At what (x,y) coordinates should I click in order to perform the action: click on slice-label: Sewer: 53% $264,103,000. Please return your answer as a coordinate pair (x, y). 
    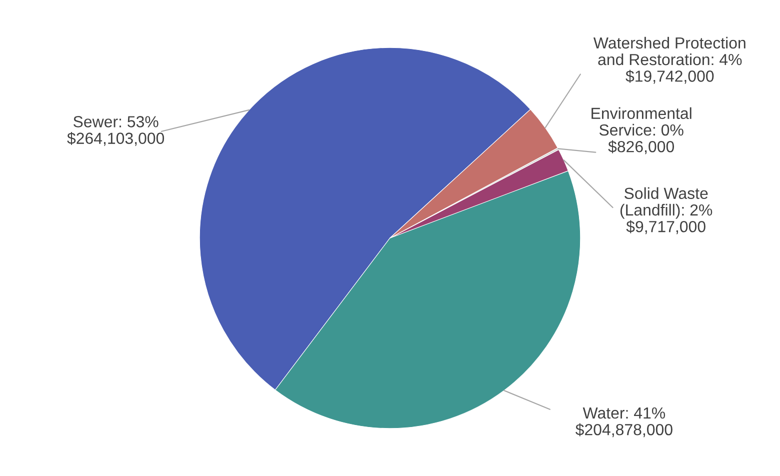
    Looking at the image, I should click on (115, 131).